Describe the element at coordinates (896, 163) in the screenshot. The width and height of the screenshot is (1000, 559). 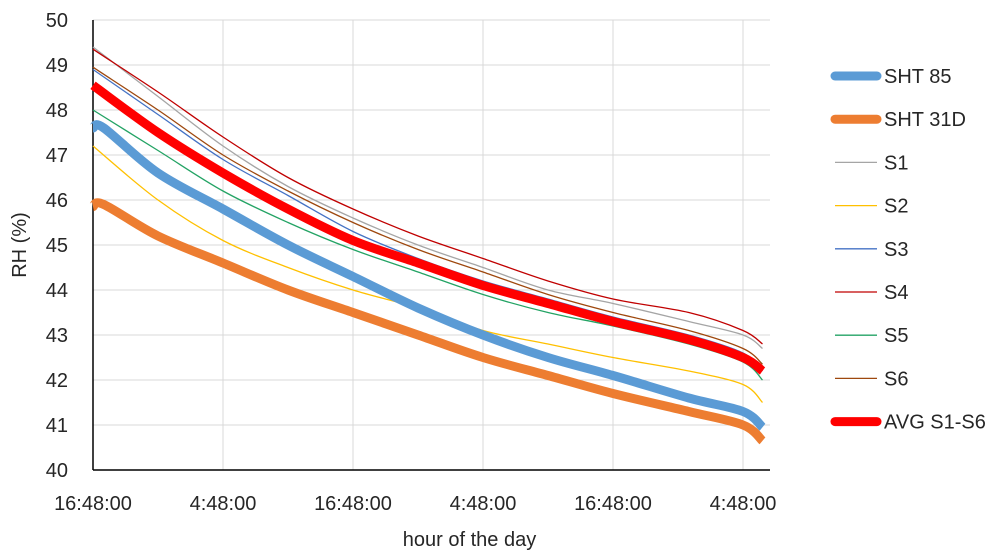
I see `legend-label: S1` at that location.